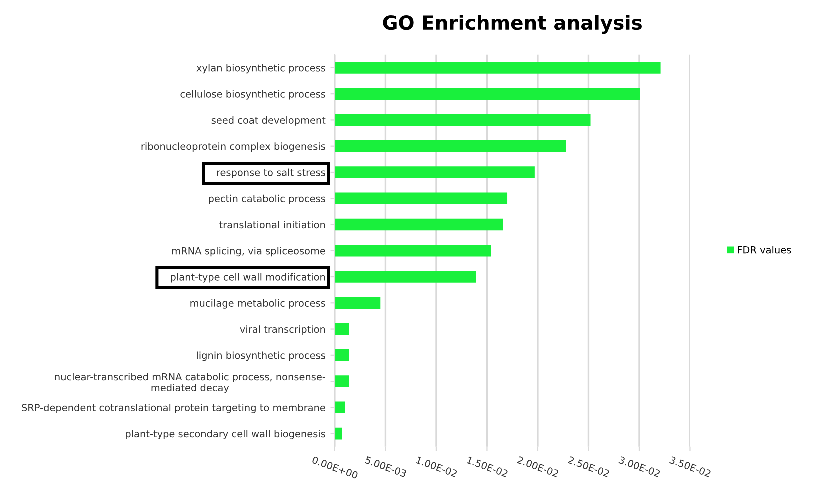  Describe the element at coordinates (512, 24) in the screenshot. I see `chart-title: GO Enrichment analysis` at that location.